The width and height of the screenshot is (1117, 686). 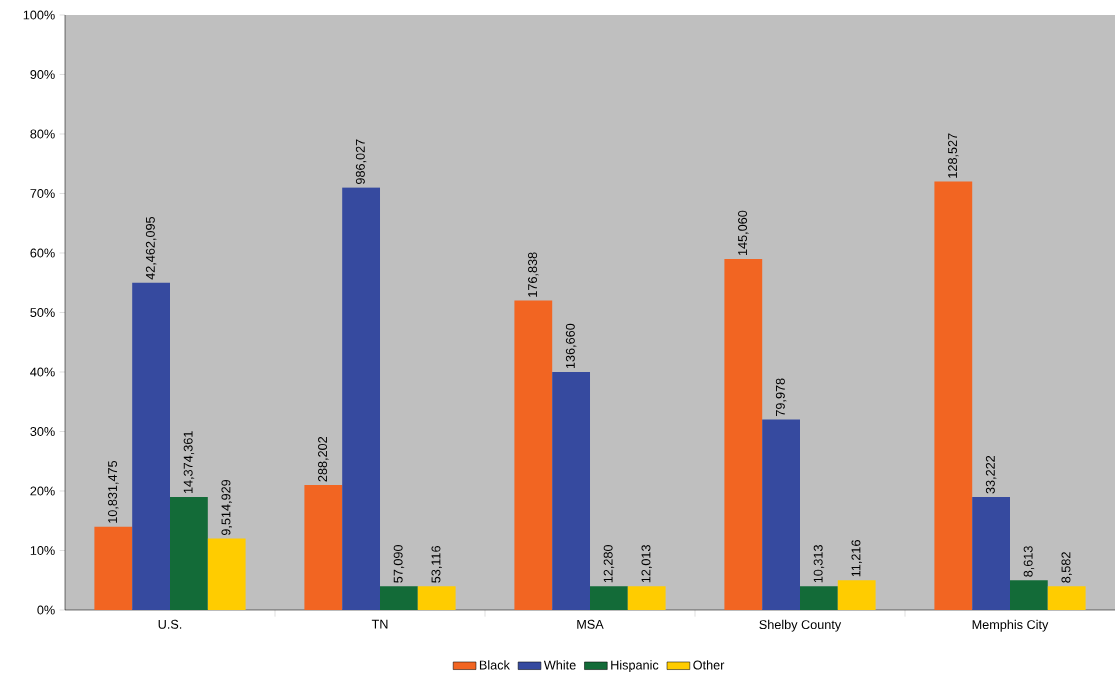 What do you see at coordinates (323, 459) in the screenshot?
I see `annotation: 288,202` at bounding box center [323, 459].